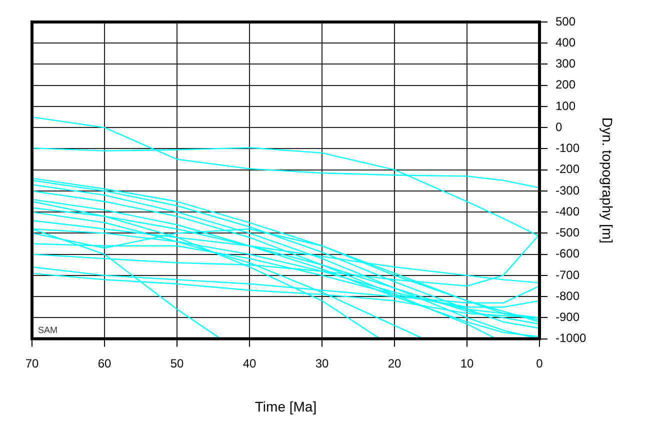 The image size is (645, 430). What do you see at coordinates (467, 363) in the screenshot?
I see `x-tick-label: 10` at bounding box center [467, 363].